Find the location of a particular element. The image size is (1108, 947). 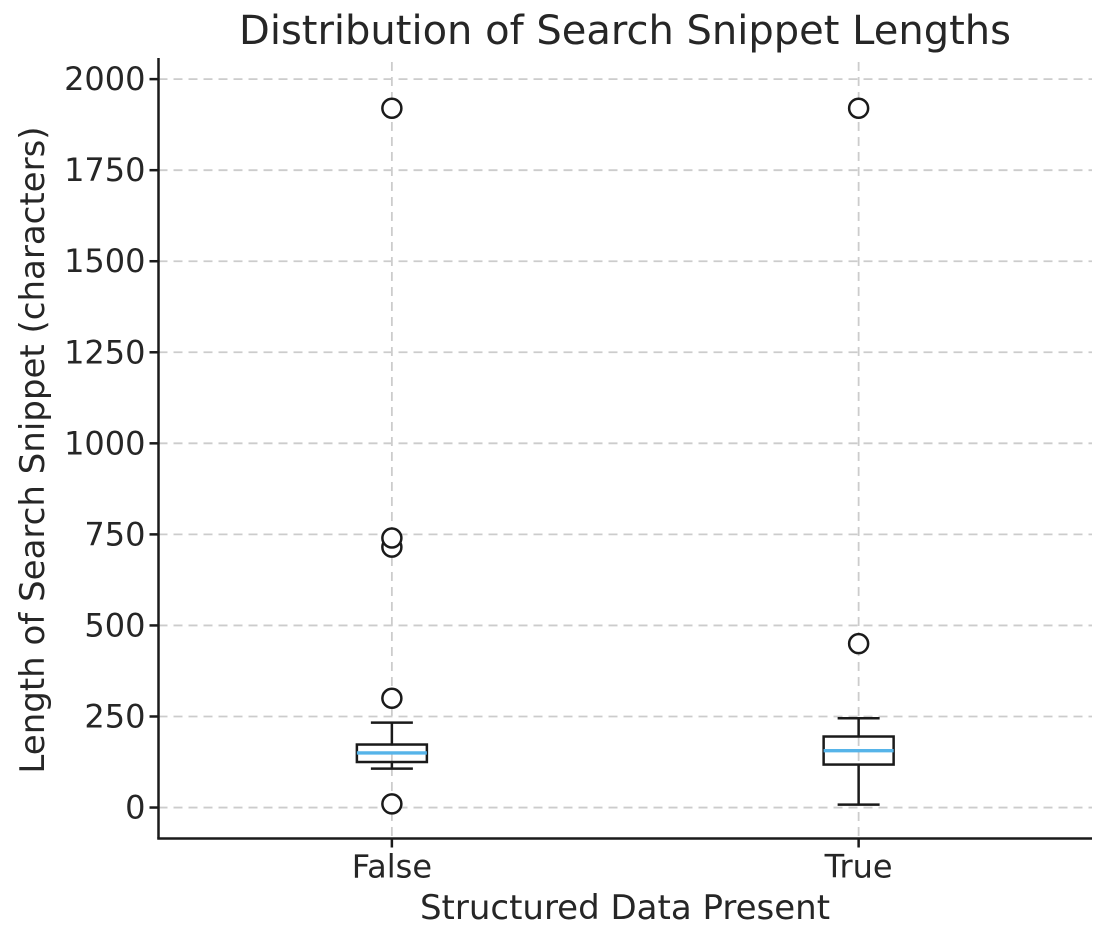

y-tick-label-500: 500 is located at coordinates (114, 625).